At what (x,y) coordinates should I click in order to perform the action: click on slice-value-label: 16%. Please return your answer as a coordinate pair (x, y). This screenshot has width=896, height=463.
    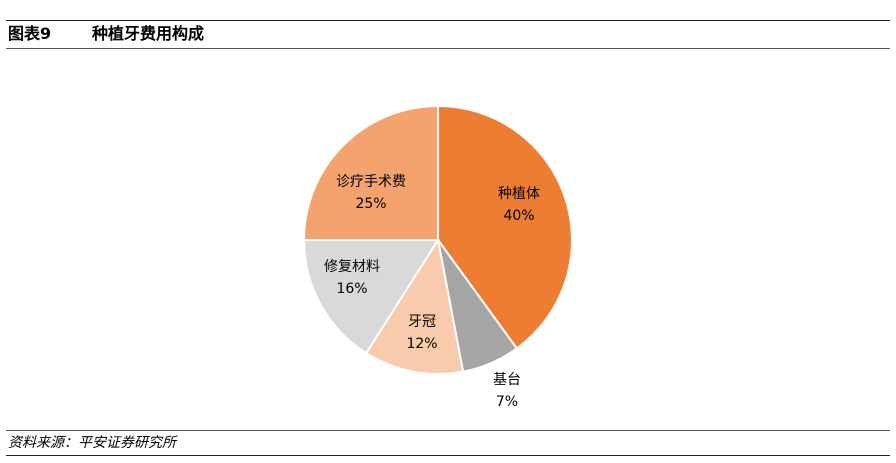
    Looking at the image, I should click on (351, 289).